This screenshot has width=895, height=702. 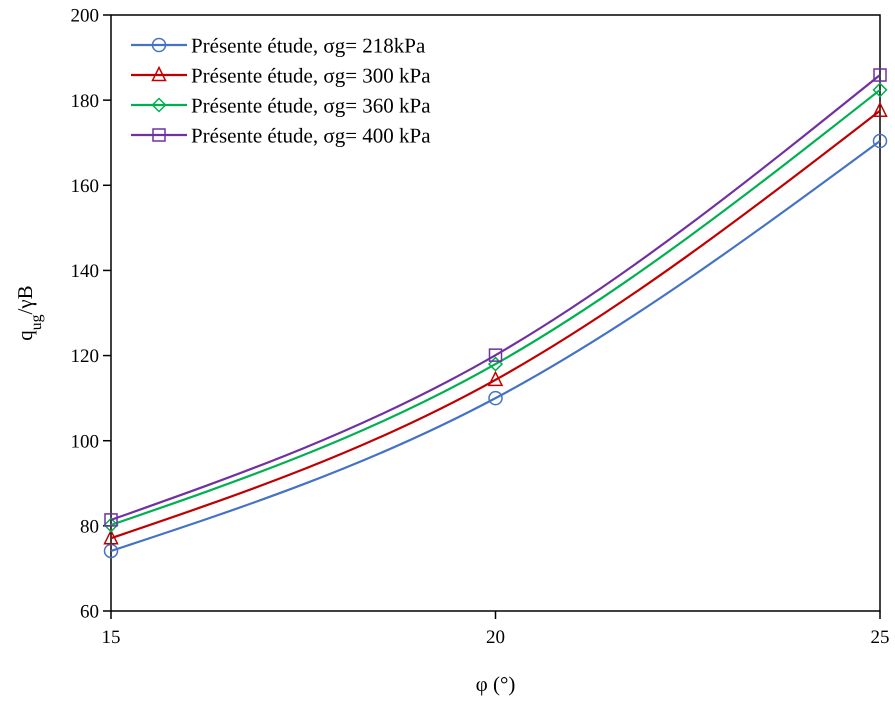 I want to click on y-tick-label: 180, so click(x=84, y=101).